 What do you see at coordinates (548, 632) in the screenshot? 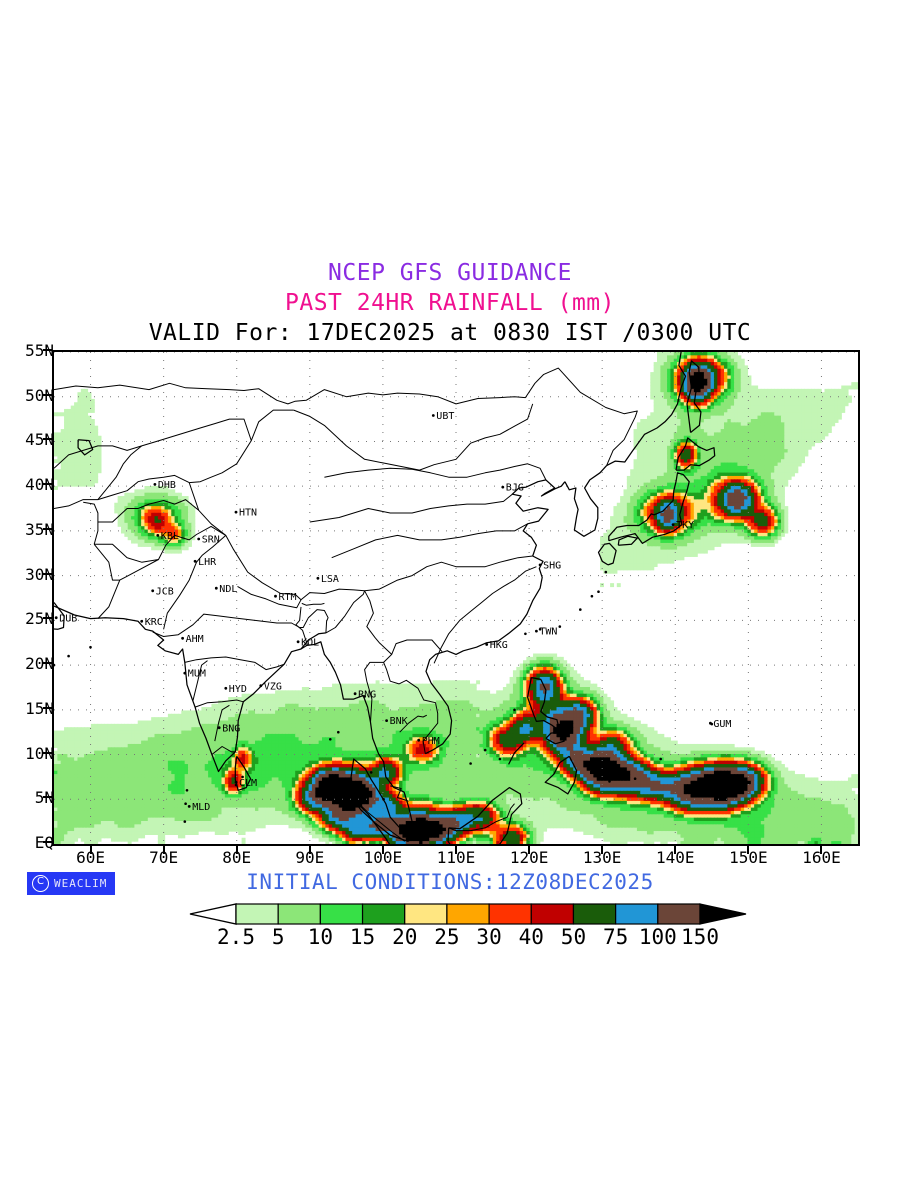
I see `city-label: TWN` at bounding box center [548, 632].